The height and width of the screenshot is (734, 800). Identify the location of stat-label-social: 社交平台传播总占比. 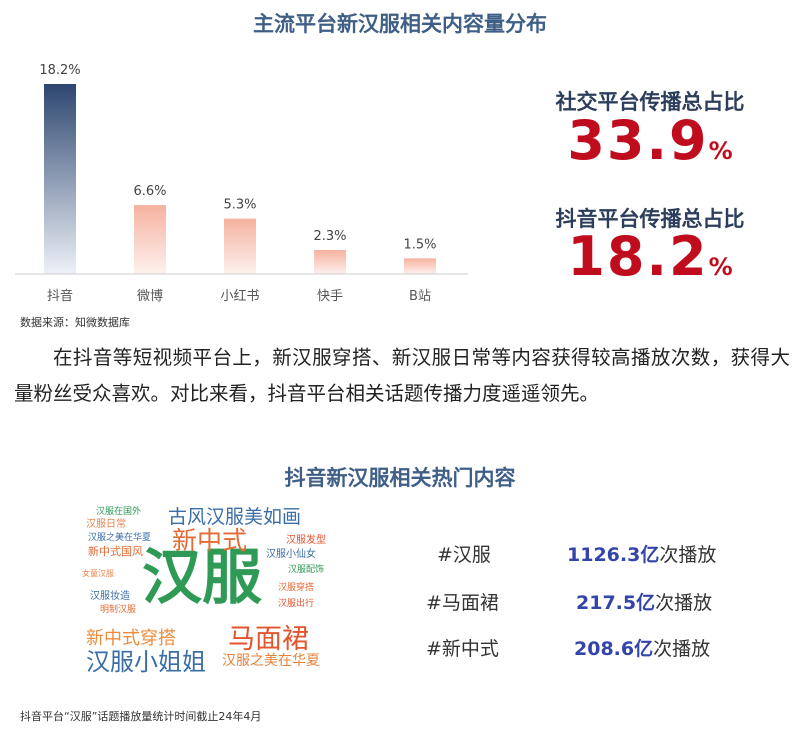
(650, 102).